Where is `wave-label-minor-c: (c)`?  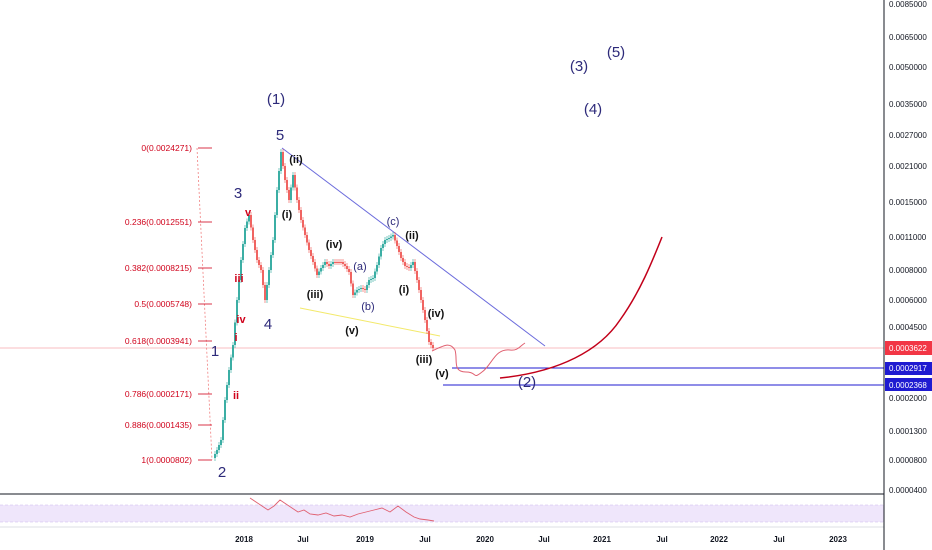
wave-label-minor-c: (c) is located at coordinates (393, 222).